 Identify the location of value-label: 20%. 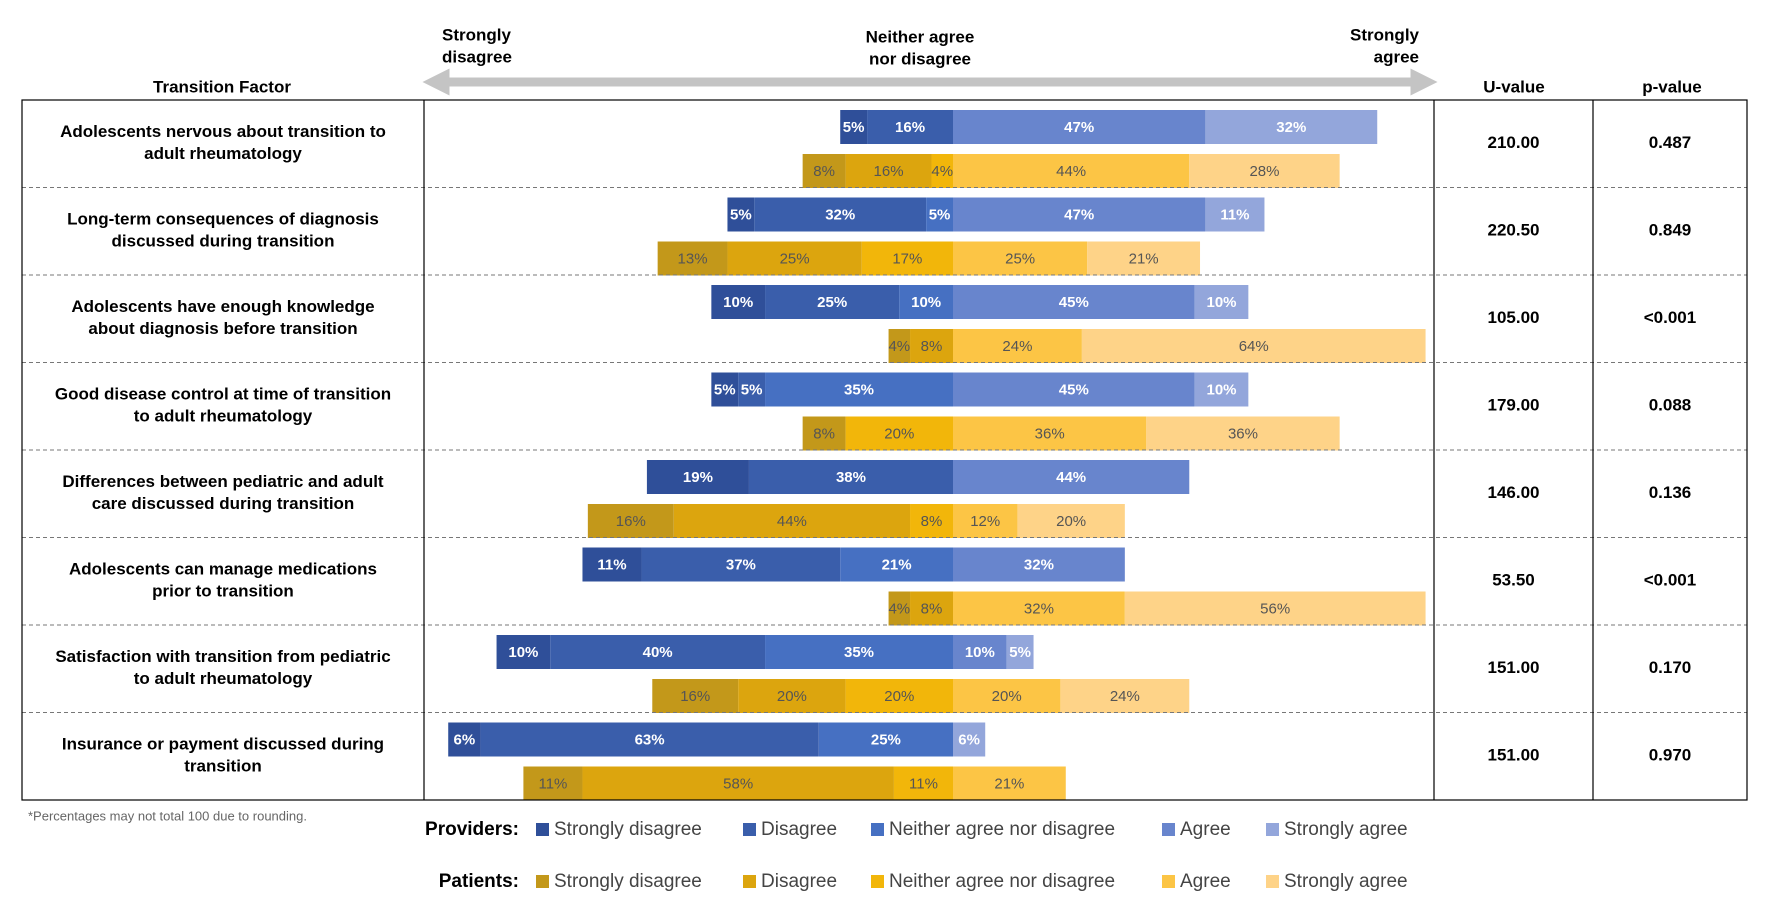
(792, 696).